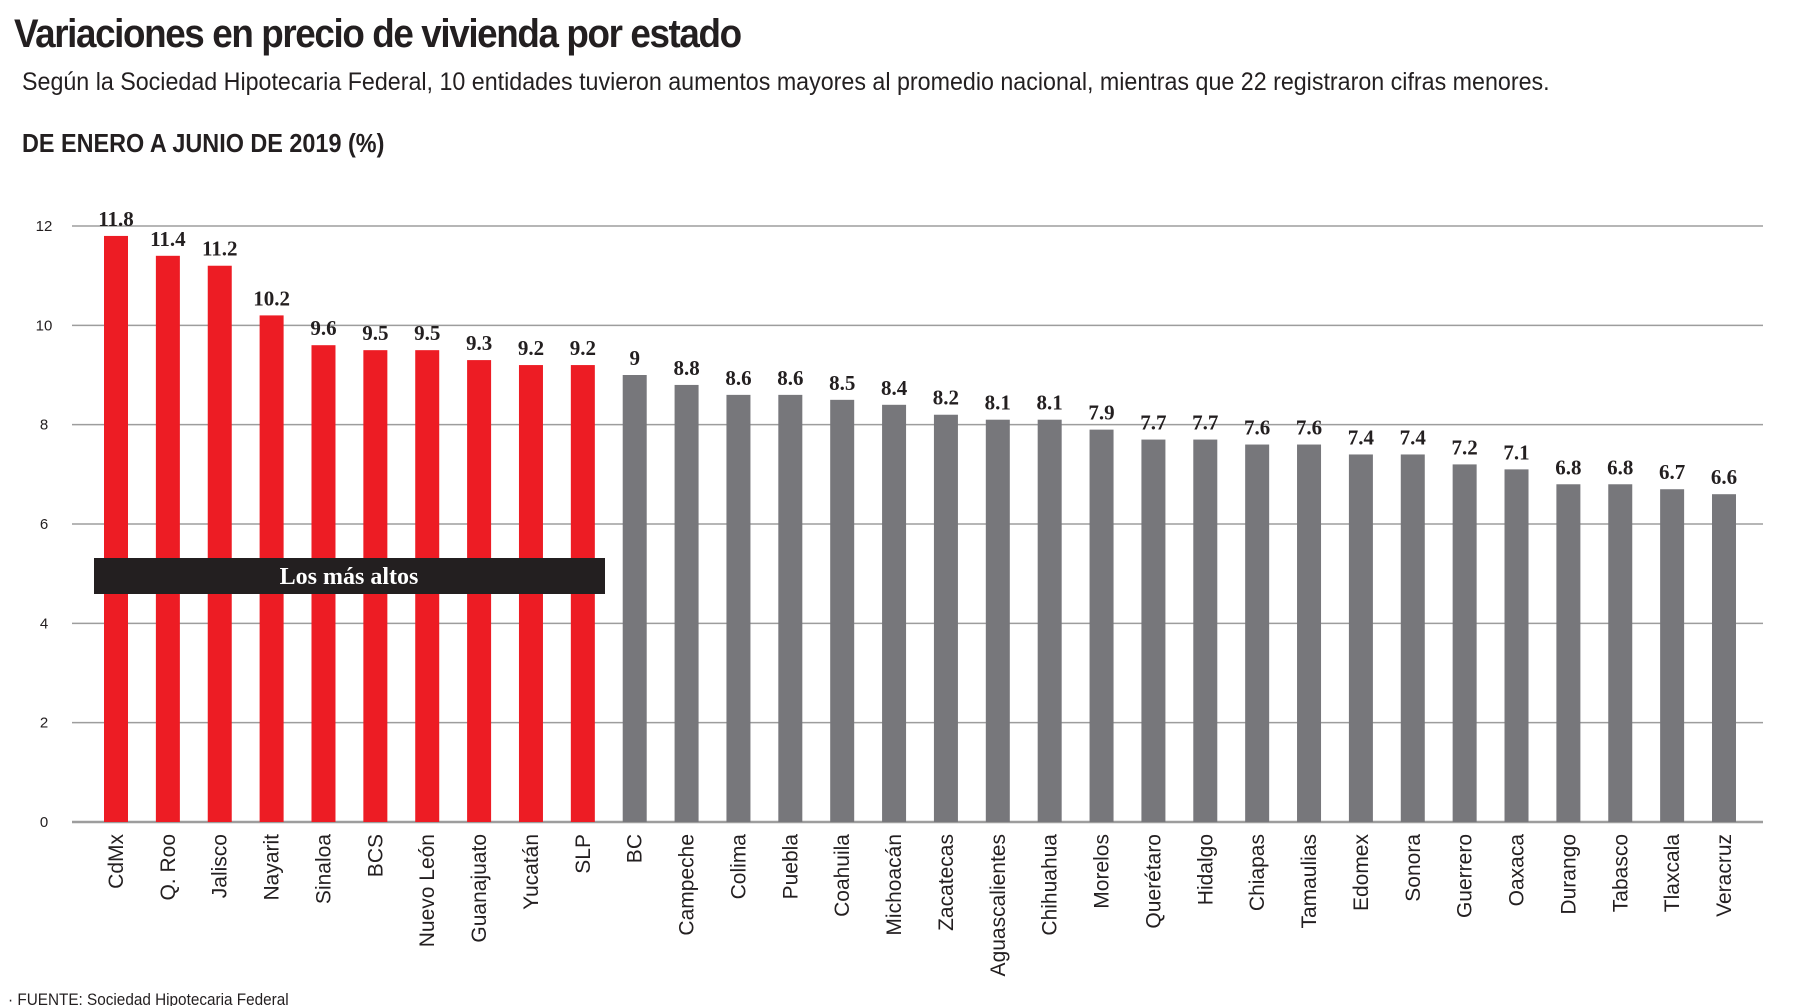 The height and width of the screenshot is (1006, 1800). I want to click on category-label: Colima, so click(738, 867).